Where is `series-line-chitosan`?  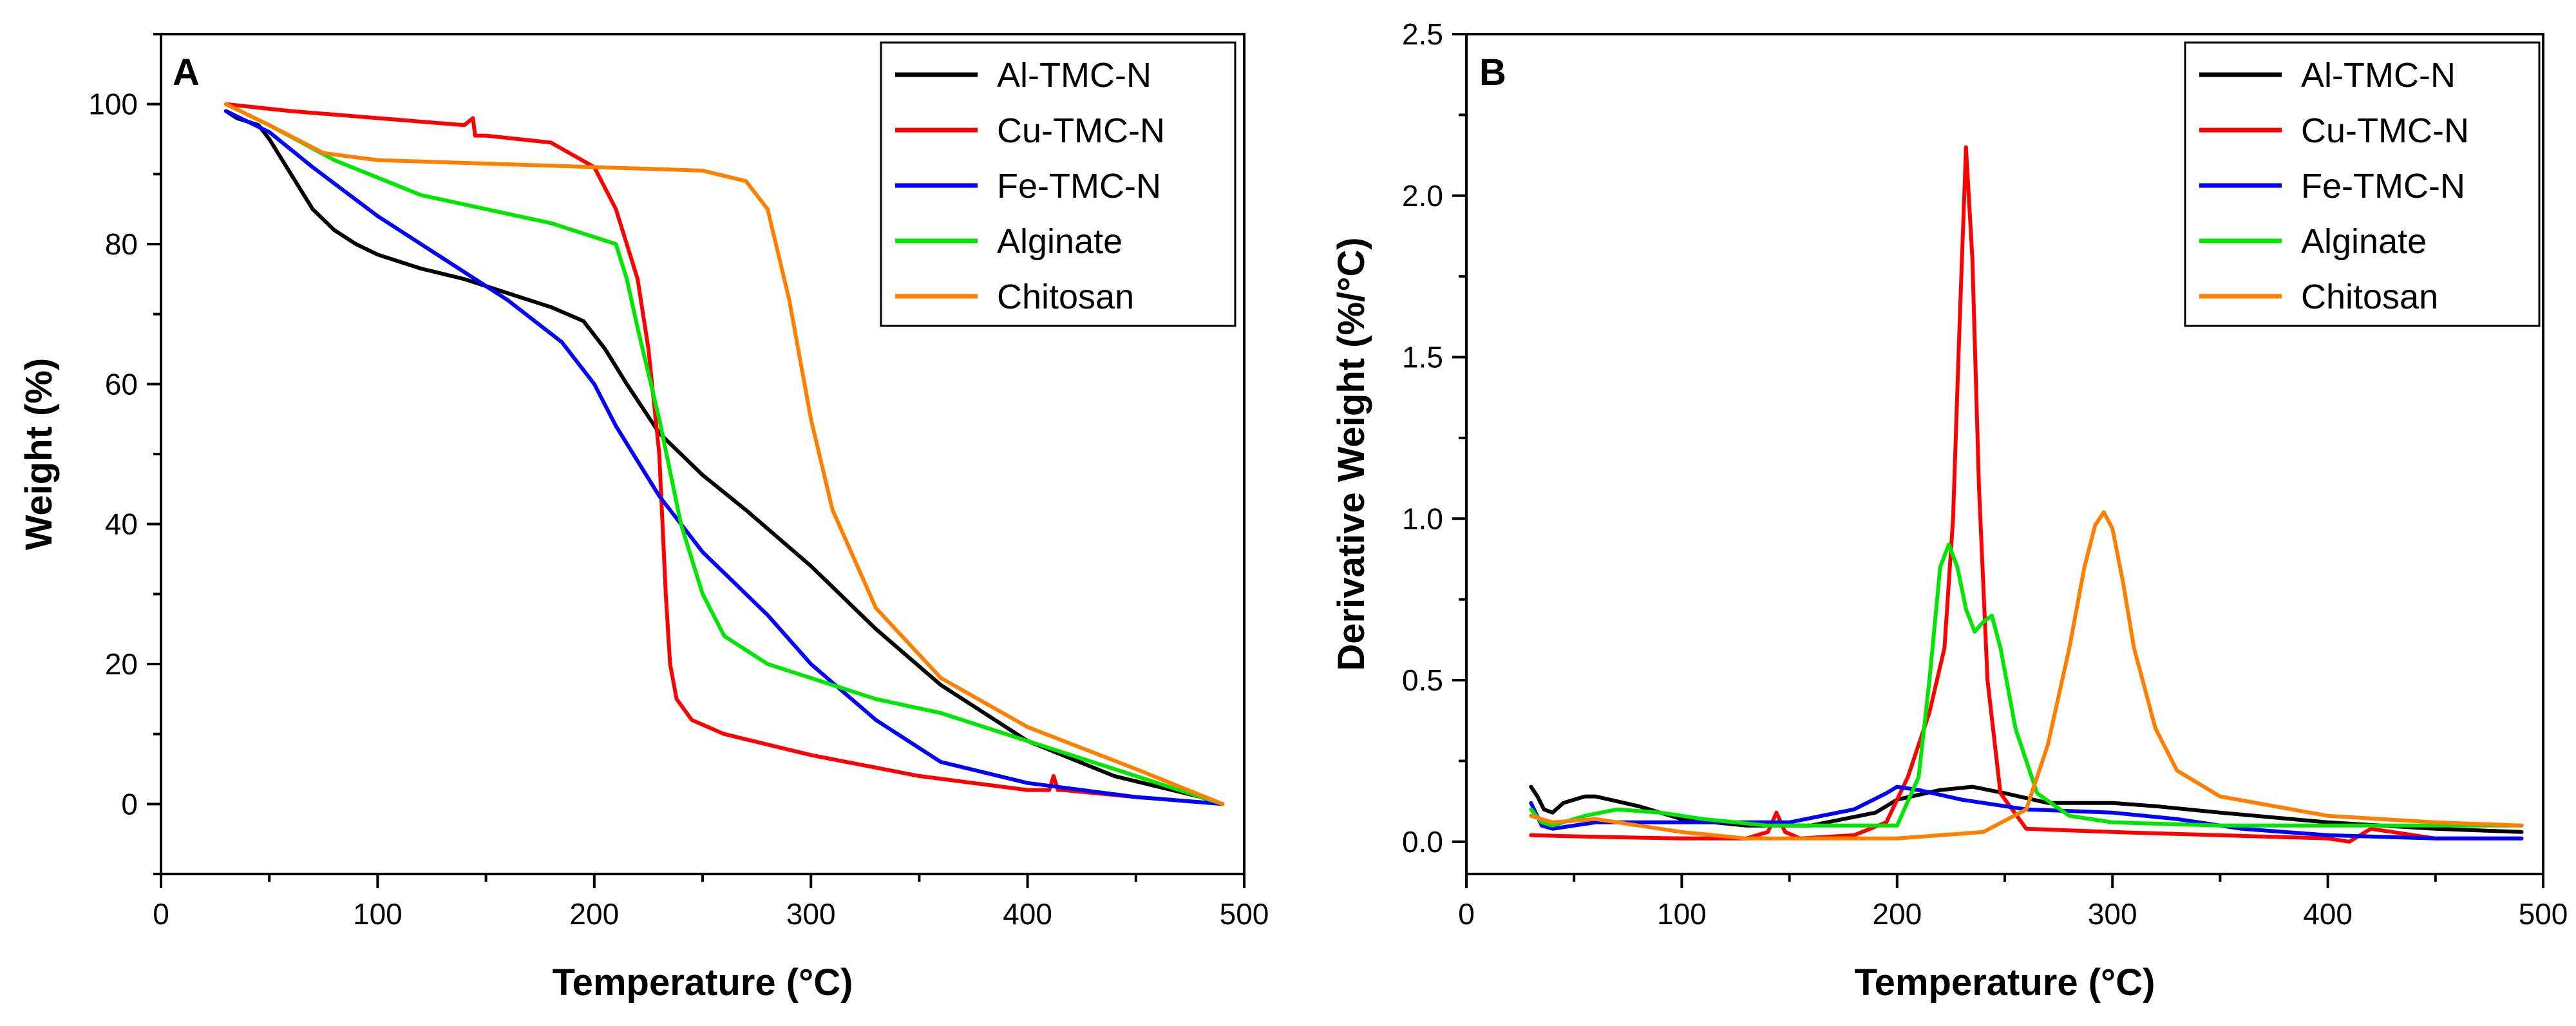 series-line-chitosan is located at coordinates (2026, 675).